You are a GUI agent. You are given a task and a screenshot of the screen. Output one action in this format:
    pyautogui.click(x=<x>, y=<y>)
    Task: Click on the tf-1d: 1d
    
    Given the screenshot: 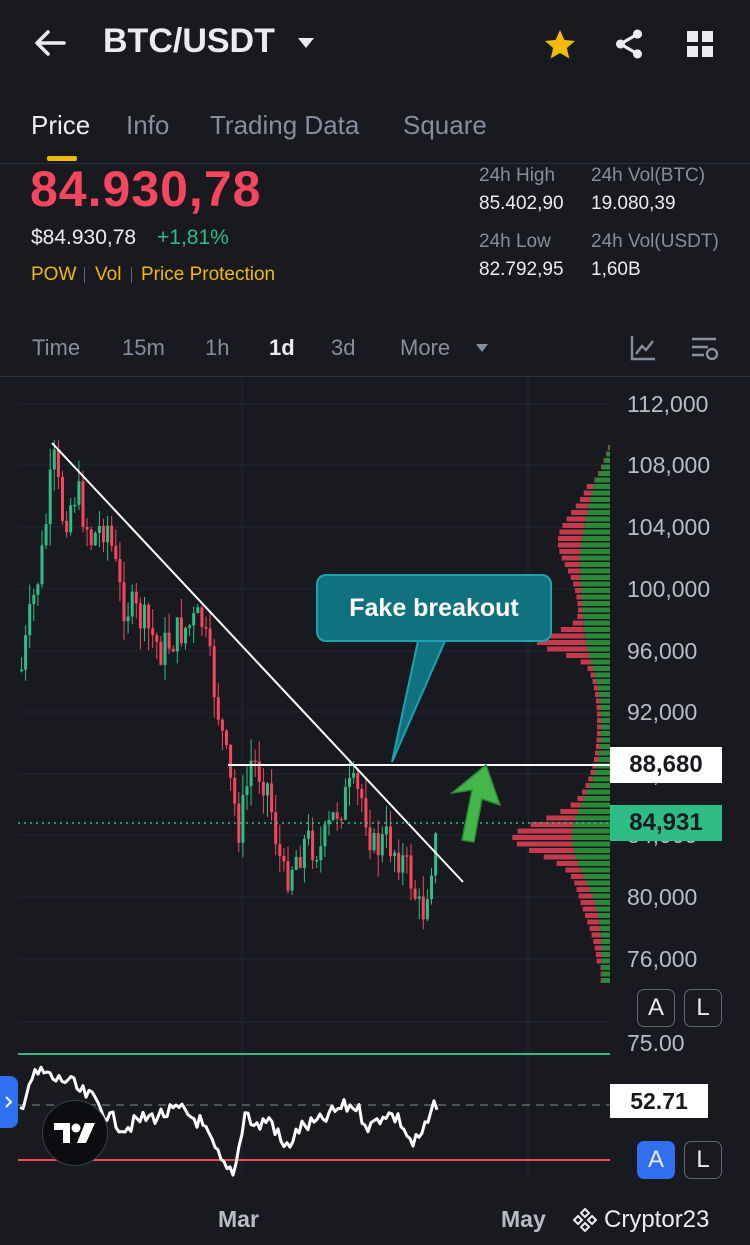 What is the action you would take?
    pyautogui.click(x=282, y=347)
    